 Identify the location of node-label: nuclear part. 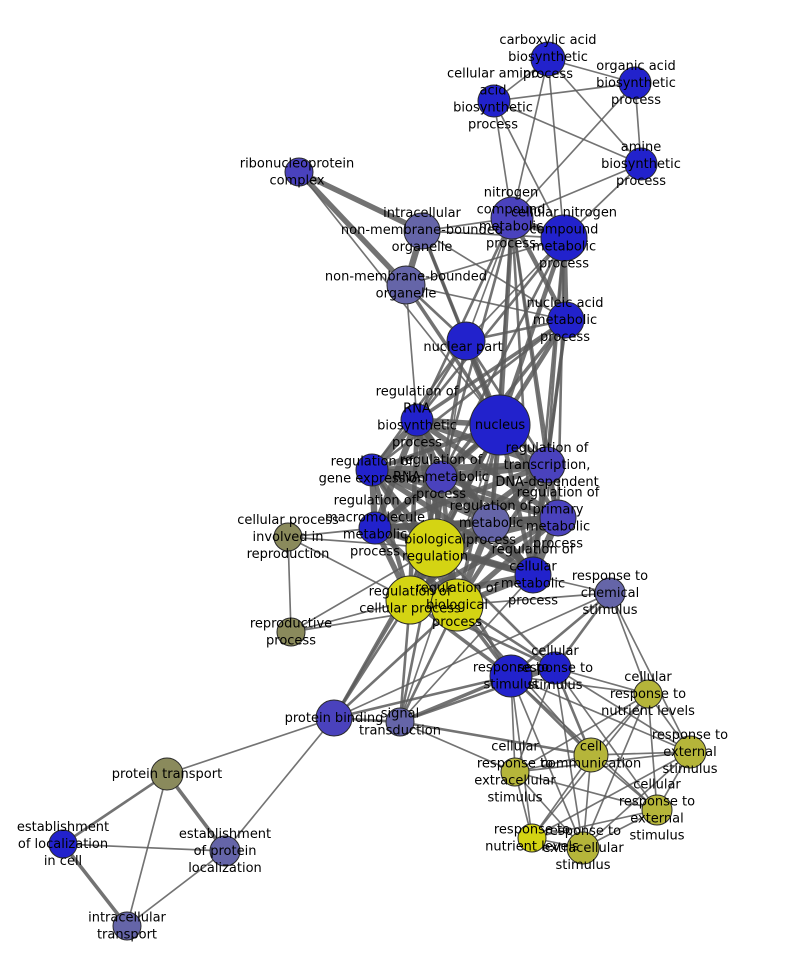
(462, 347).